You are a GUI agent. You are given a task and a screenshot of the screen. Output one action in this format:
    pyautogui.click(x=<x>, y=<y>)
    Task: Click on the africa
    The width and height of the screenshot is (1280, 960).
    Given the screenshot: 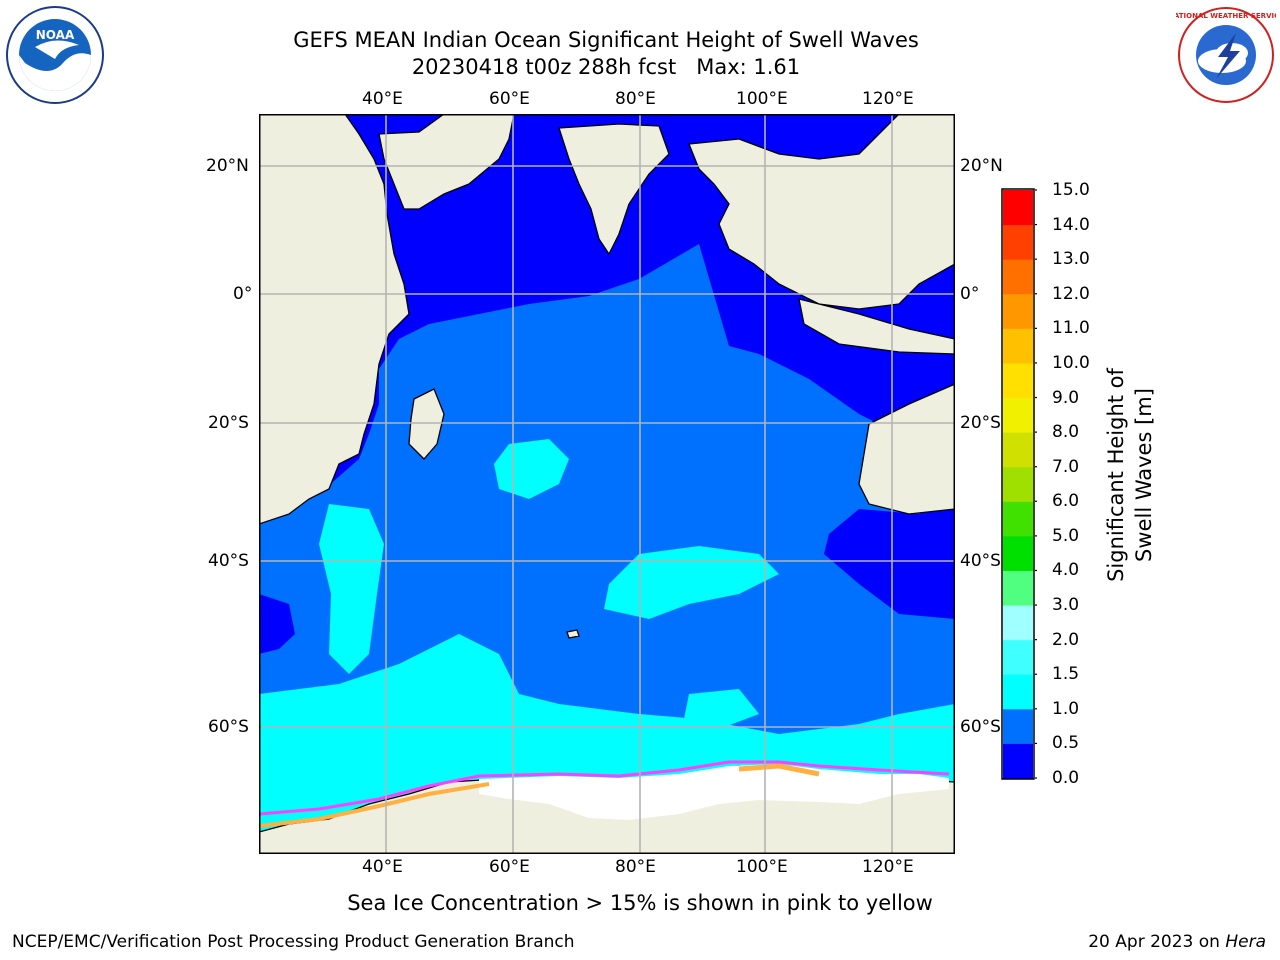 What is the action you would take?
    pyautogui.click(x=334, y=319)
    